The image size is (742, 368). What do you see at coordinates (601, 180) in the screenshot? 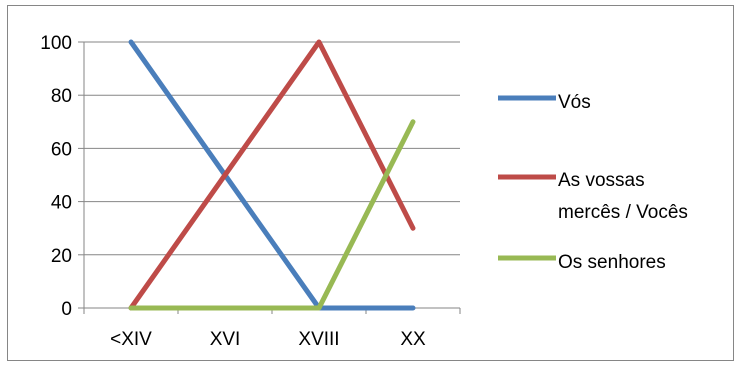
I see `legend-label: As vossas` at bounding box center [601, 180].